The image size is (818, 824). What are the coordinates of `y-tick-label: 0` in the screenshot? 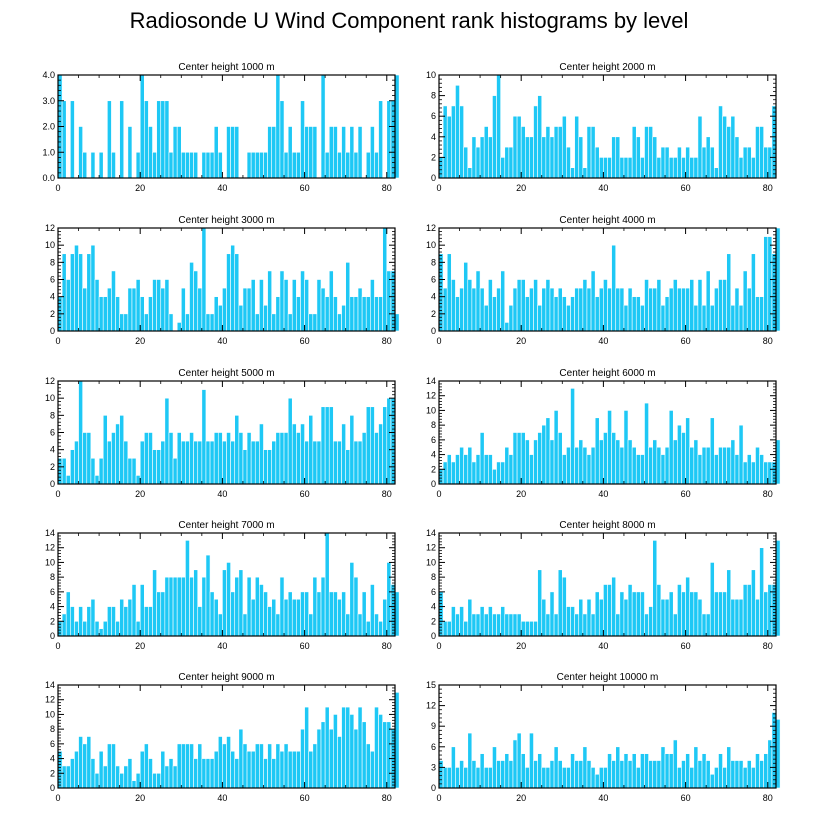 It's located at (433, 636).